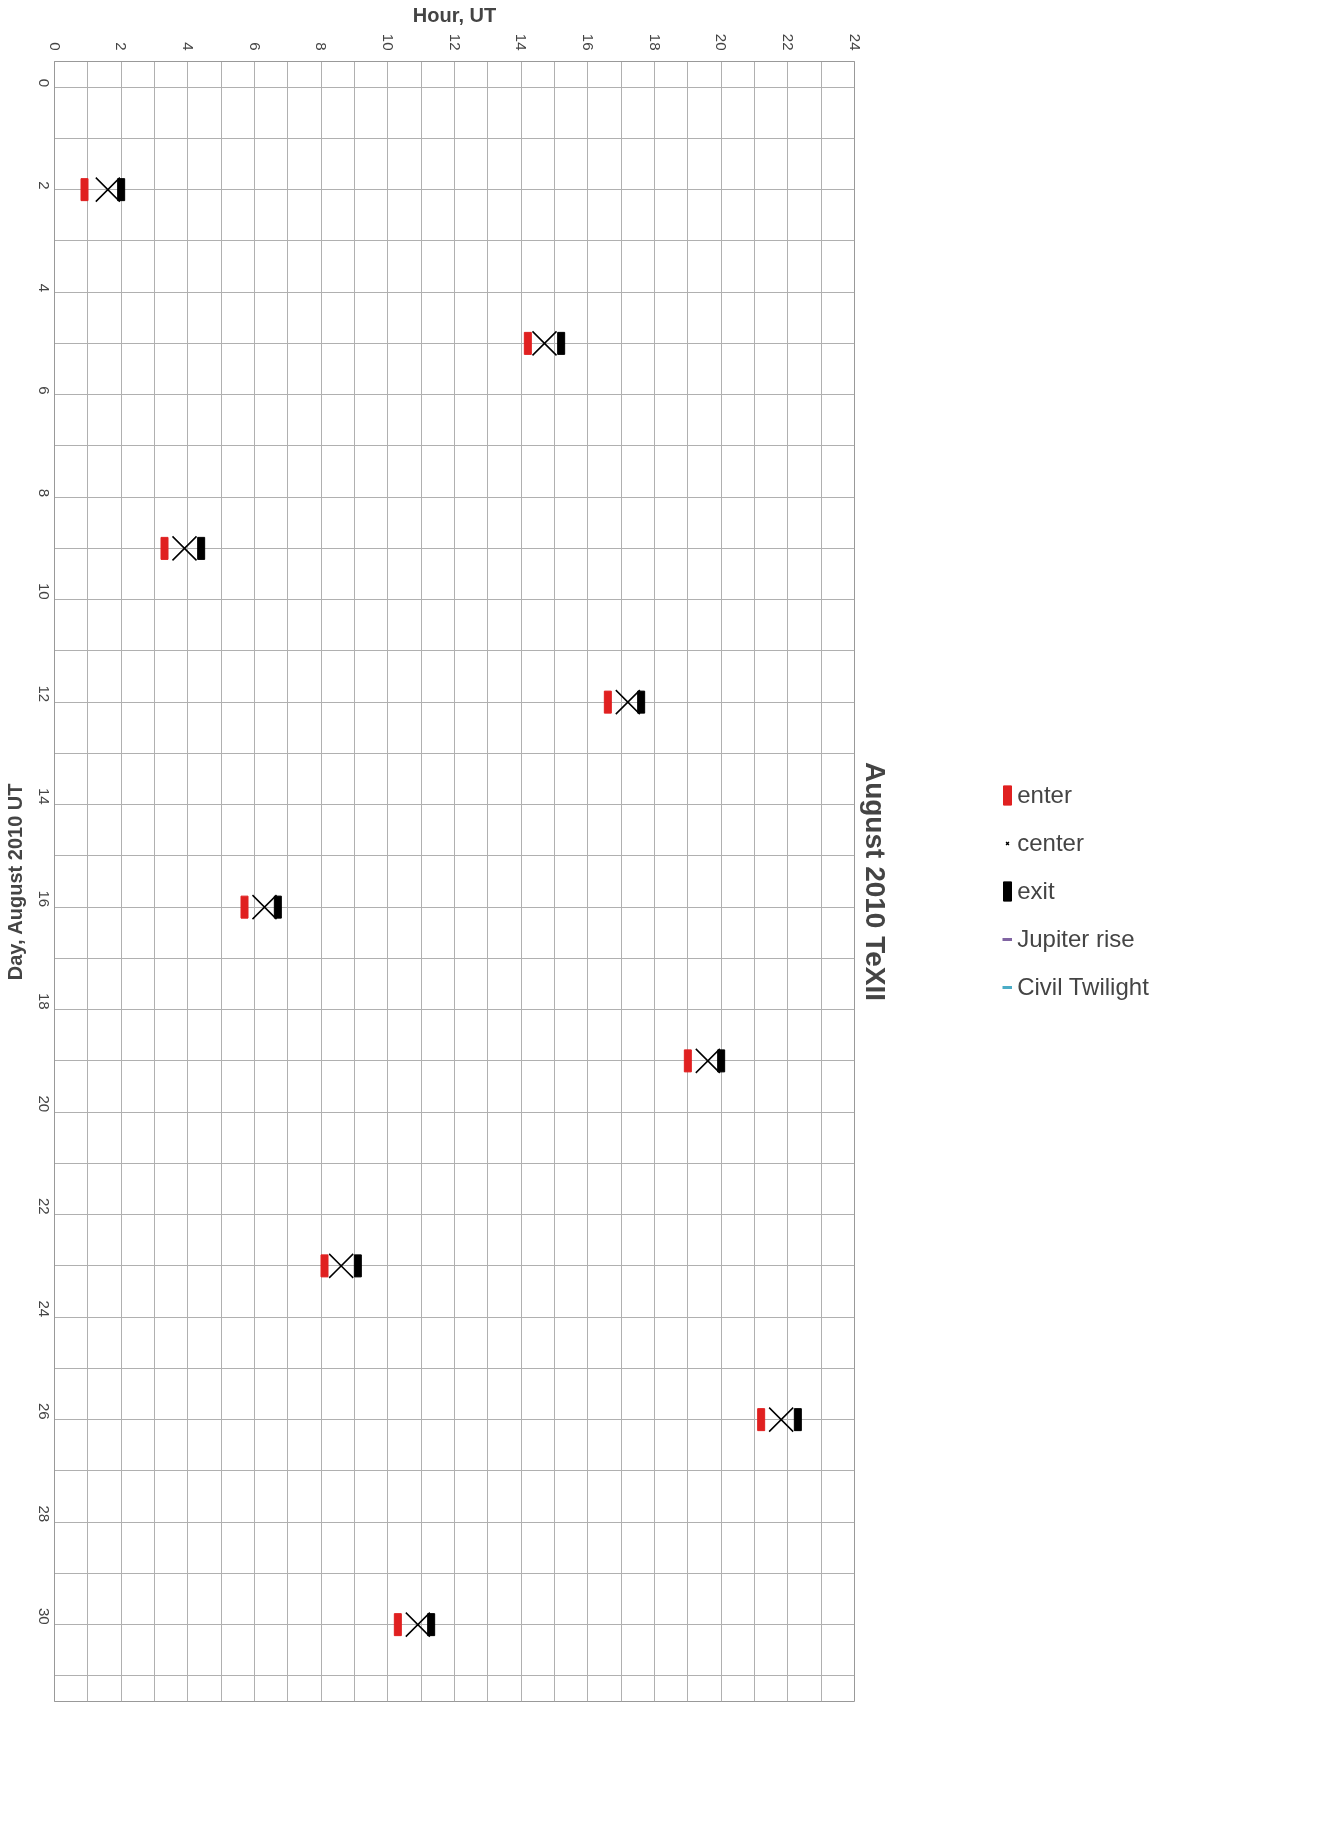 Image resolution: width=1323 pixels, height=1822 pixels. What do you see at coordinates (14, 882) in the screenshot?
I see `y-axis-title: Day, August 2010 UT` at bounding box center [14, 882].